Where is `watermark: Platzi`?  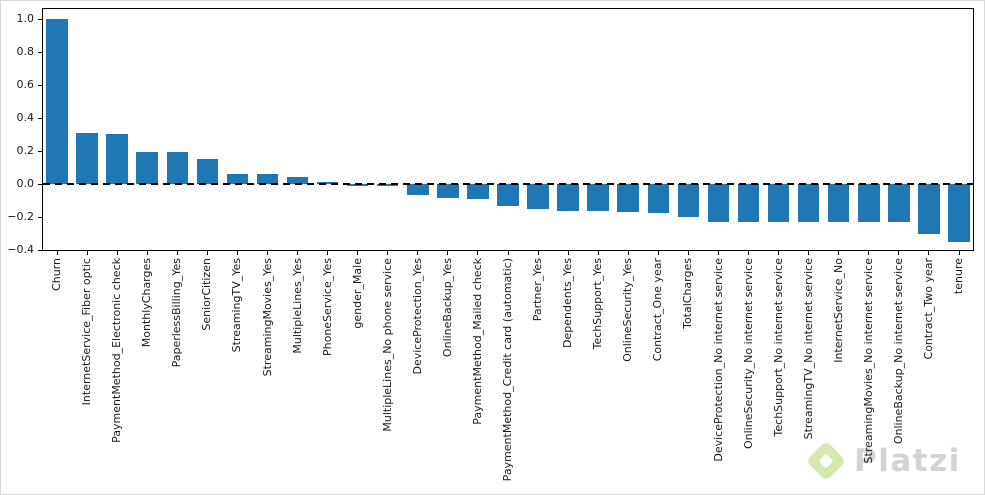
watermark: Platzi is located at coordinates (882, 461).